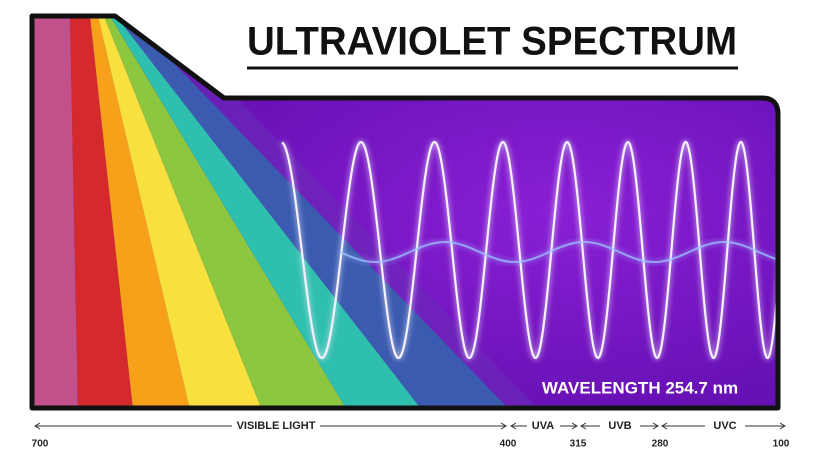 The image size is (820, 458). What do you see at coordinates (660, 444) in the screenshot?
I see `scale-tick: 280` at bounding box center [660, 444].